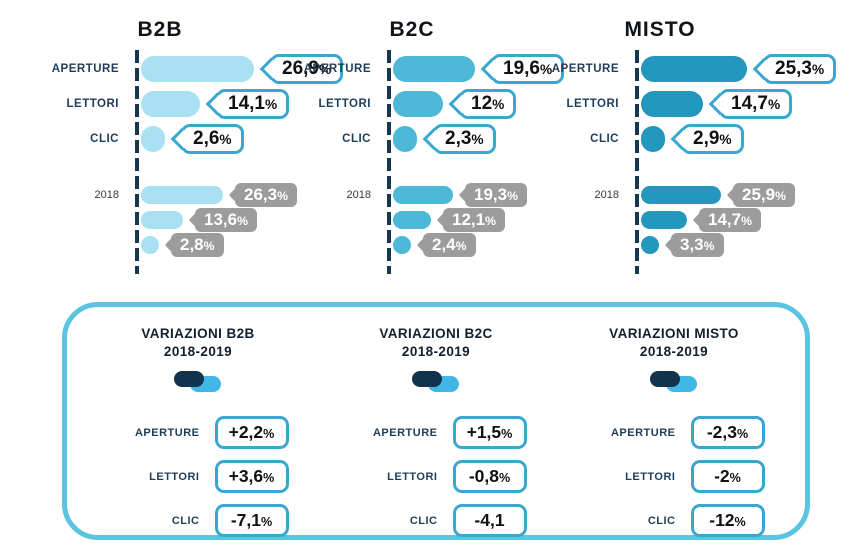 This screenshot has height=559, width=868. What do you see at coordinates (688, 139) in the screenshot?
I see `bar-row-2019: CLIC 2,9%` at bounding box center [688, 139].